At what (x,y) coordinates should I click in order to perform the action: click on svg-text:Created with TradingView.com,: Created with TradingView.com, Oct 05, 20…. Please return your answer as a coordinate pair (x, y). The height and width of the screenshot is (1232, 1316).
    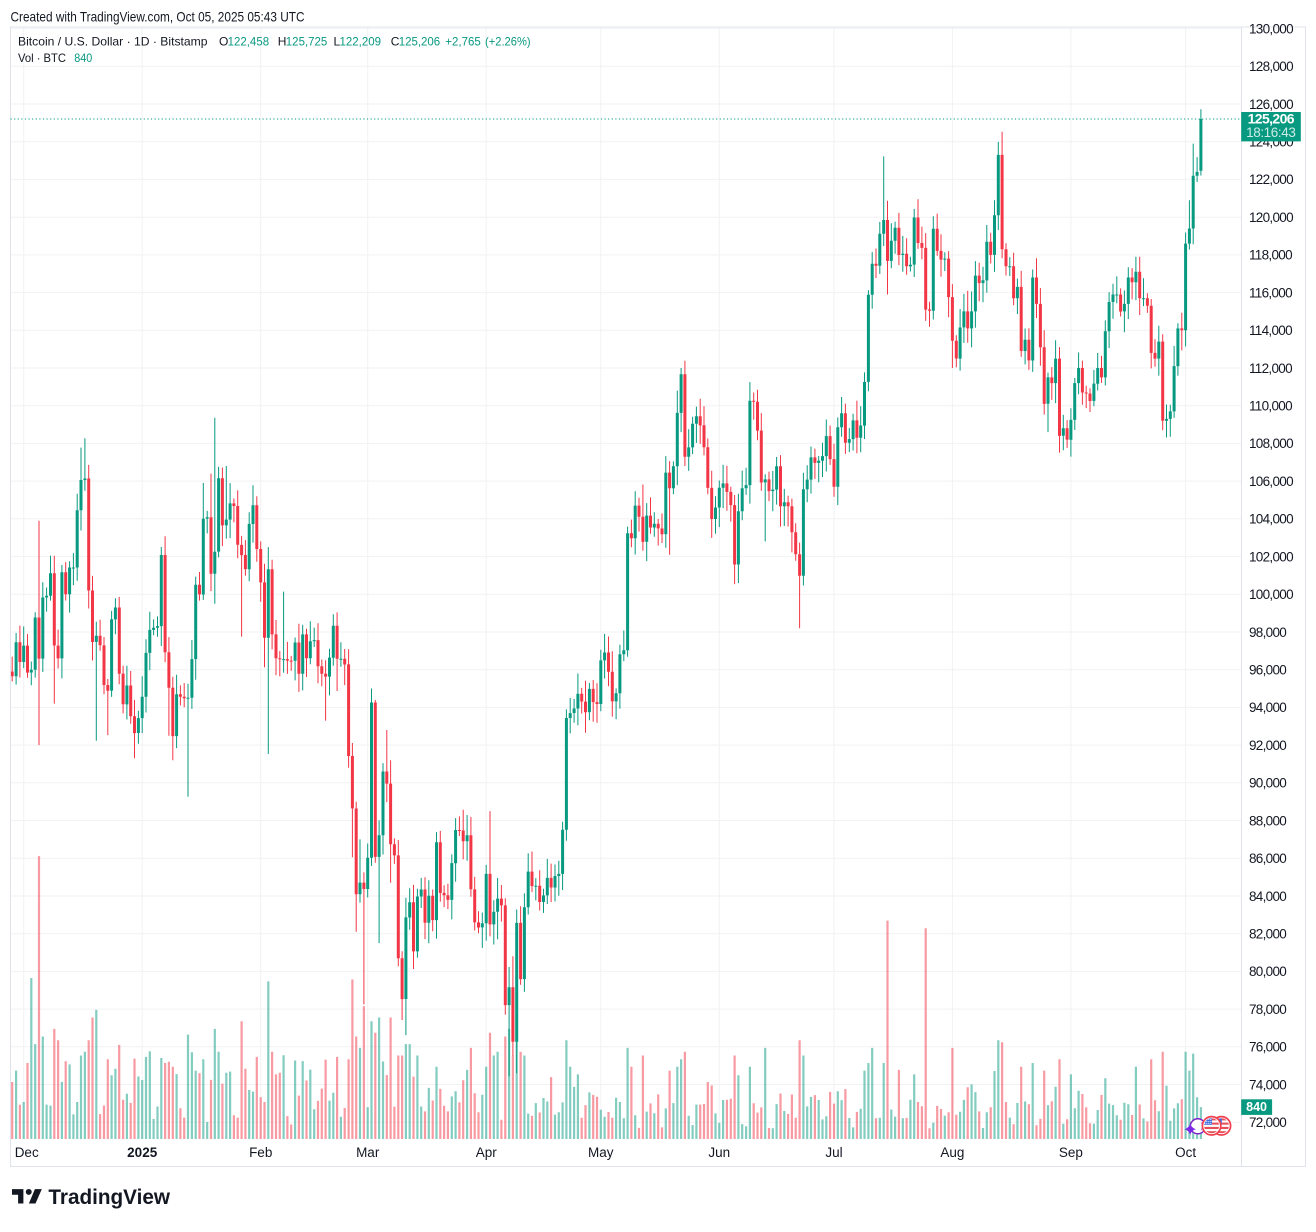
    Looking at the image, I should click on (158, 16).